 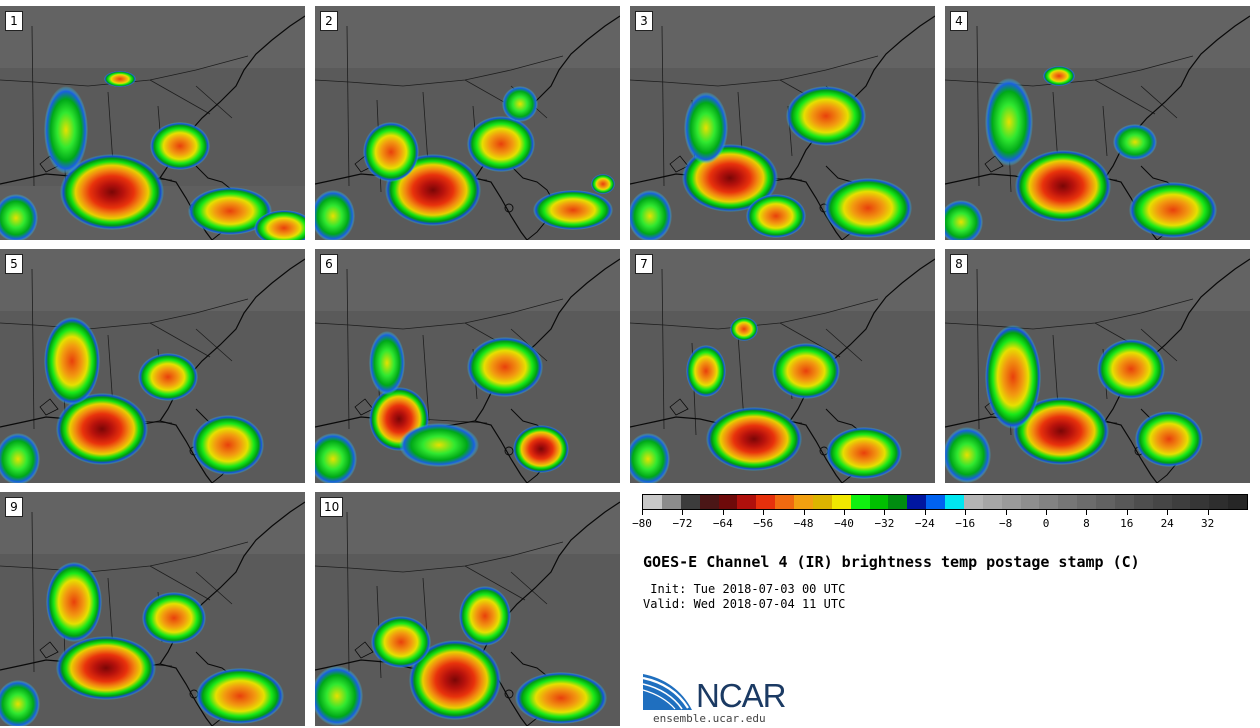 What do you see at coordinates (741, 695) in the screenshot?
I see `logo-wordmark: NCAR` at bounding box center [741, 695].